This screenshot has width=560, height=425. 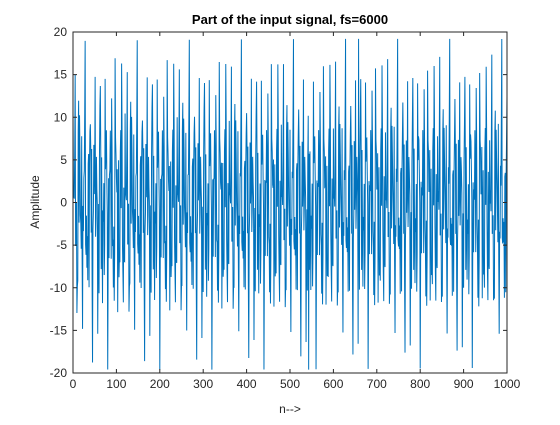 What do you see at coordinates (59, 288) in the screenshot?
I see `y-tick-label: -10` at bounding box center [59, 288].